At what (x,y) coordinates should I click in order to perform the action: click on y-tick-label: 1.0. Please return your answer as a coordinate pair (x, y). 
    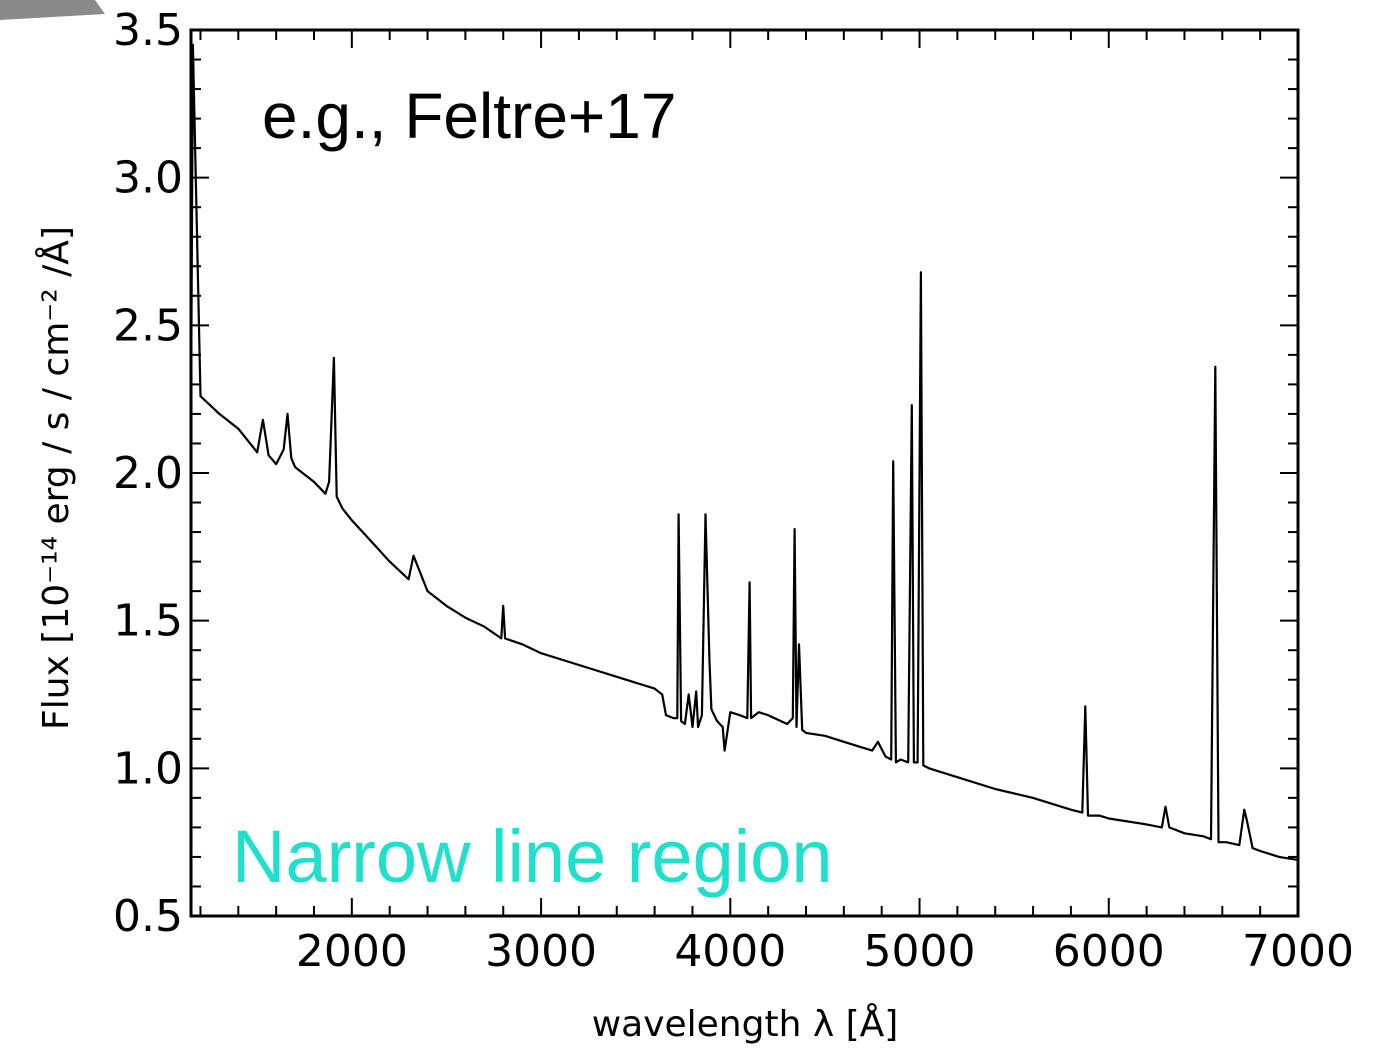
    Looking at the image, I should click on (148, 768).